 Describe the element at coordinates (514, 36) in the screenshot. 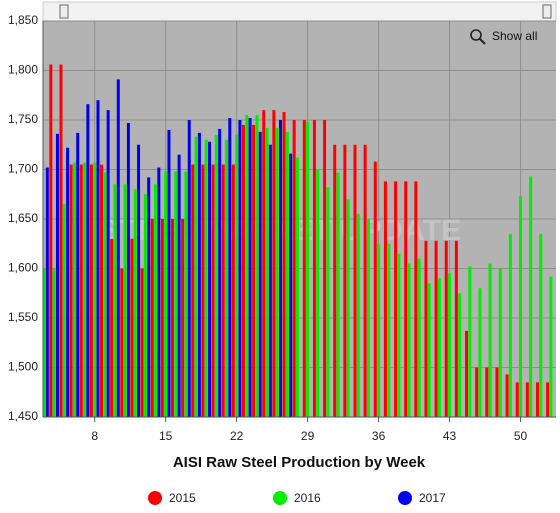

I see `show-all-label: Show all` at that location.